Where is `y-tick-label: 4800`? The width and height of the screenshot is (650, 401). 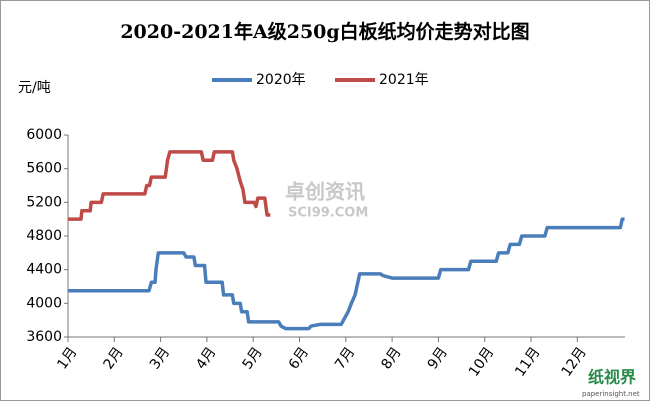 y-tick-label: 4800 is located at coordinates (44, 236).